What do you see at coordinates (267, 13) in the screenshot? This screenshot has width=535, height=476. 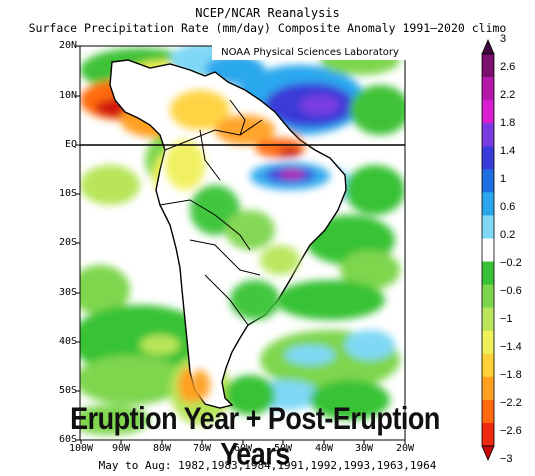 I see `map-title-line1: NCEP/NCAR Reanalysis` at bounding box center [267, 13].